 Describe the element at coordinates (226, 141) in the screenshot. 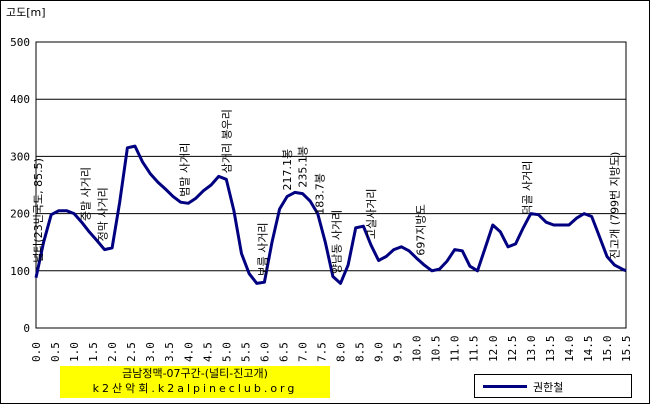

I see `annotation-label: 삼거리 봉우리` at that location.